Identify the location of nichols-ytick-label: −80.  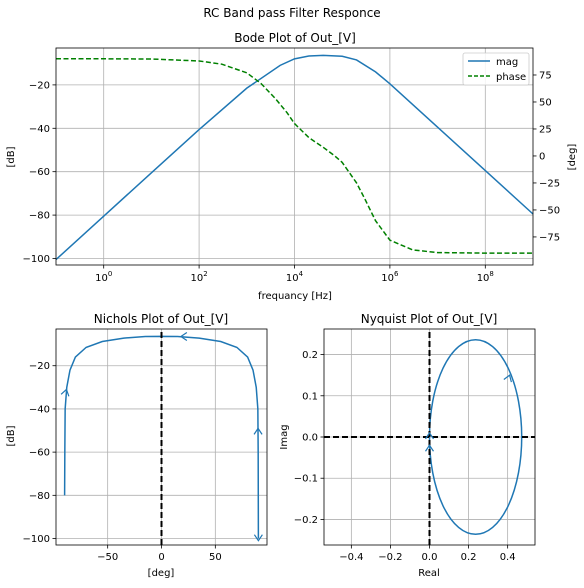
(39, 496).